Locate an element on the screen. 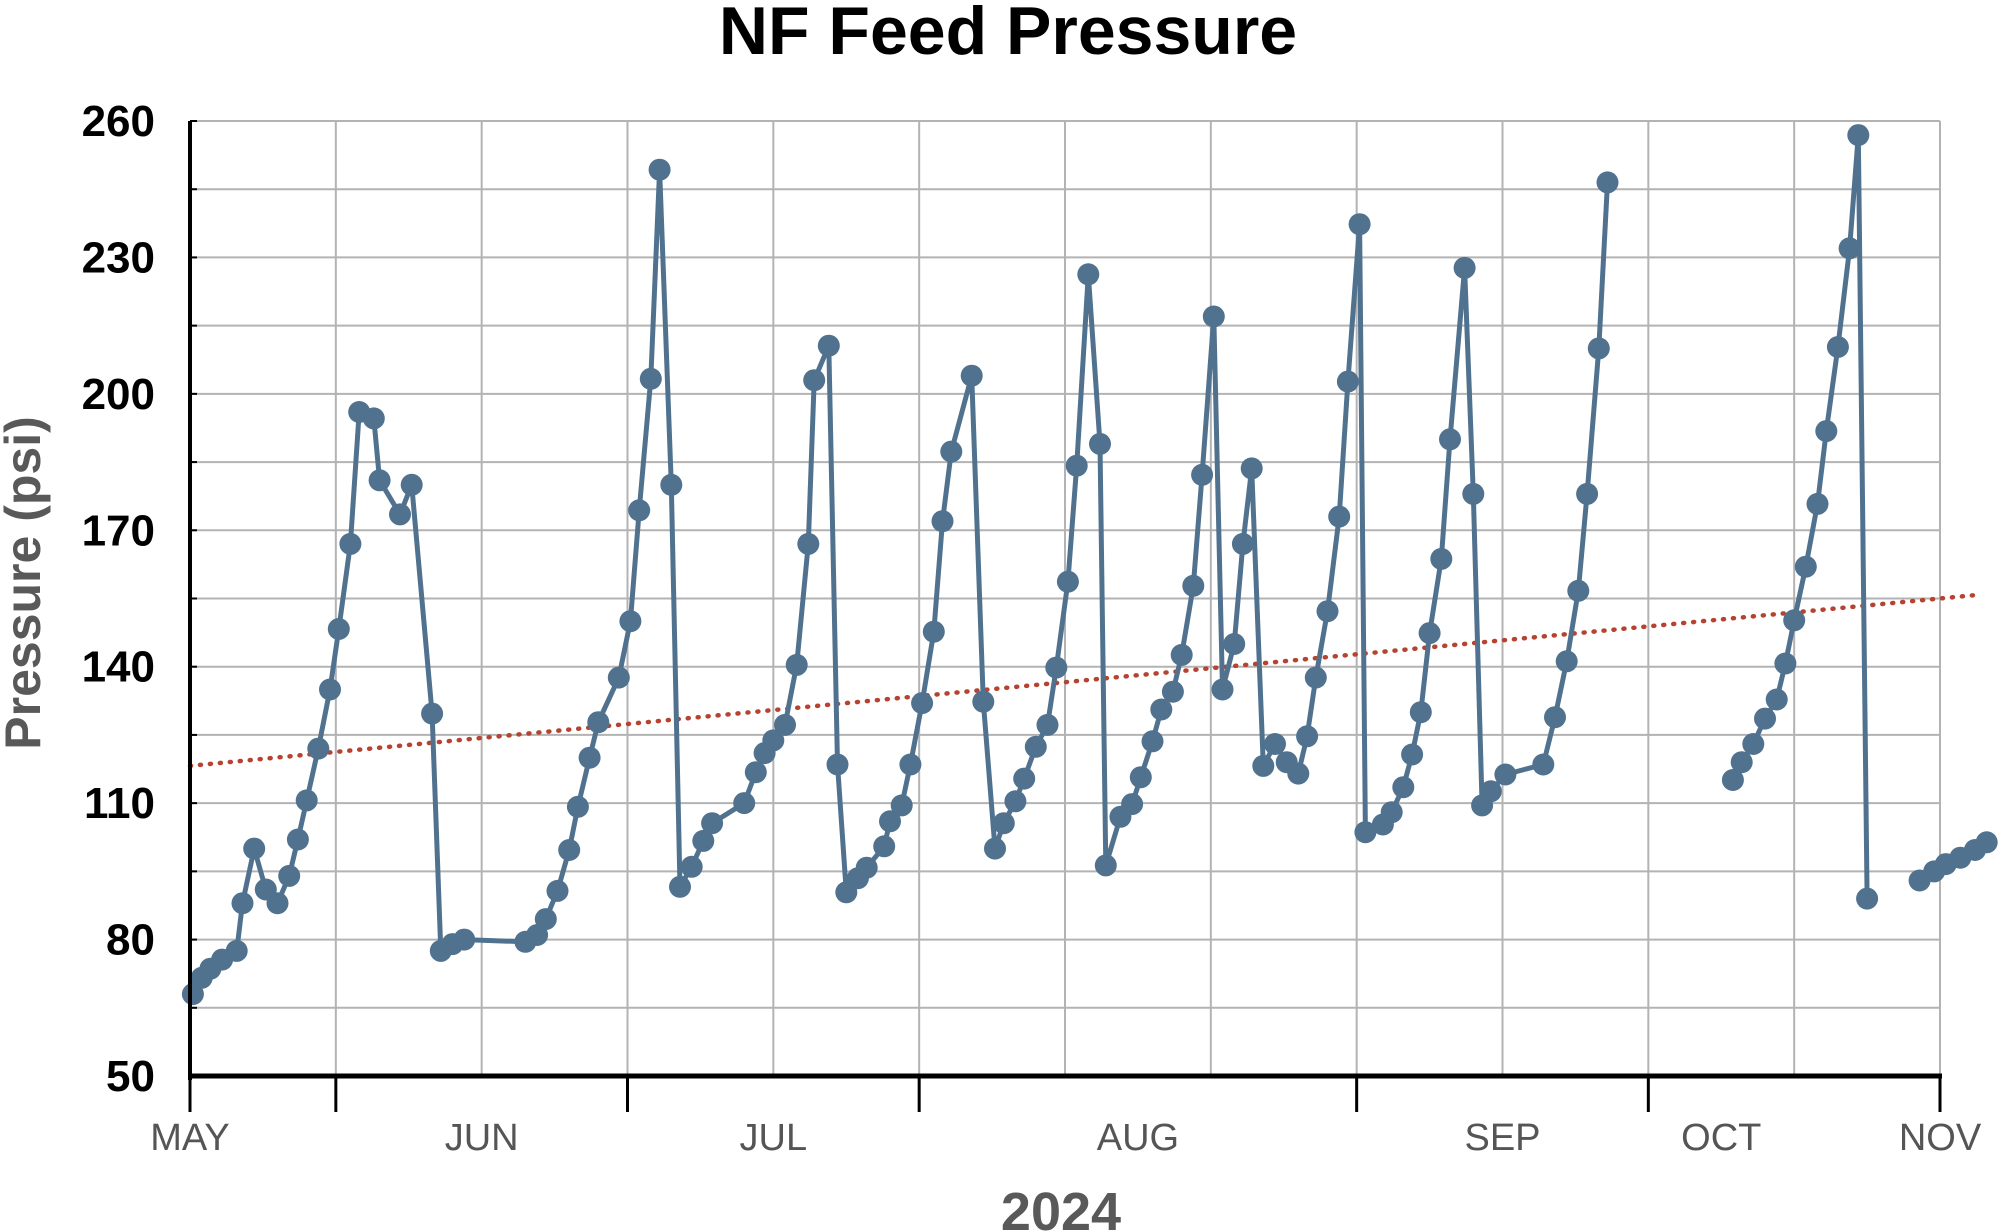  y-tick-label: 170 is located at coordinates (118, 530).